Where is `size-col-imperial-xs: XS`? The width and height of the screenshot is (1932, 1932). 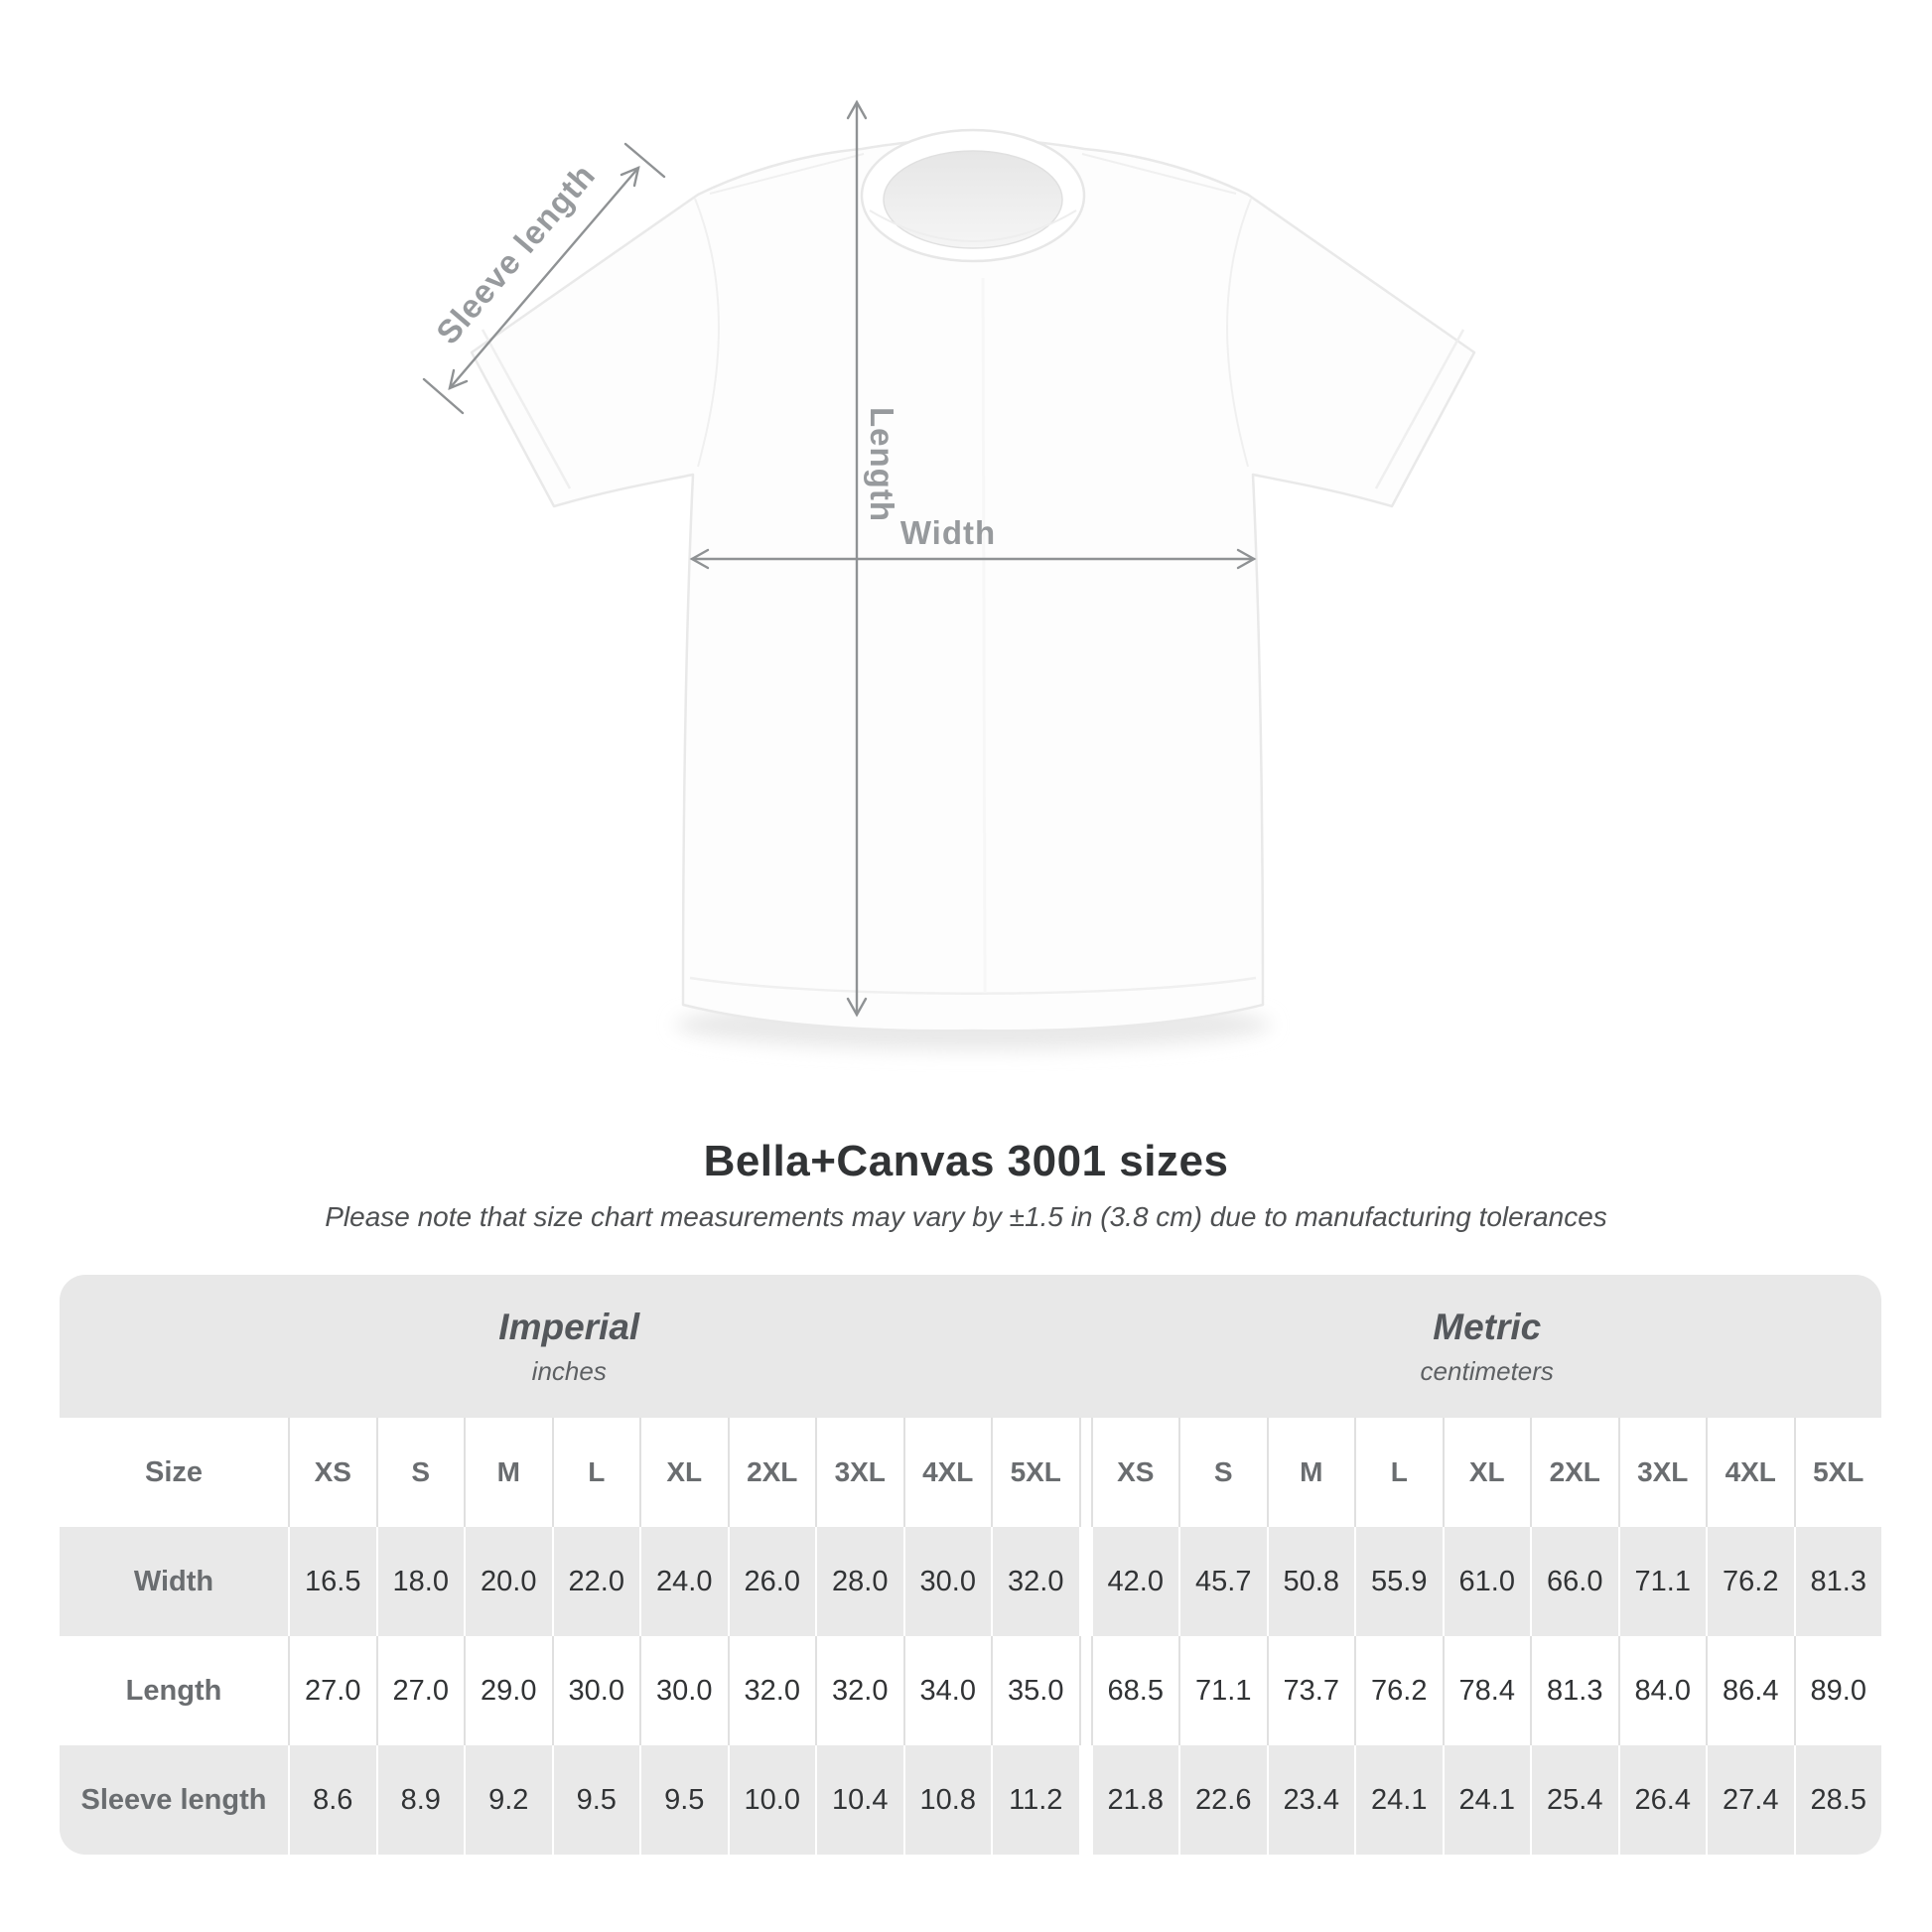 size-col-imperial-xs: XS is located at coordinates (333, 1472).